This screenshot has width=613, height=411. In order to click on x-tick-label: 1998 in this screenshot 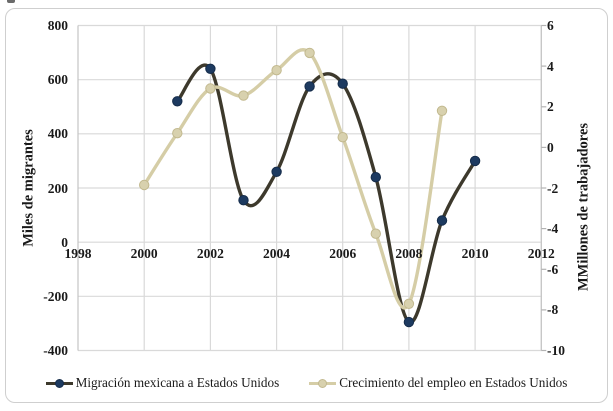, I will do `click(78, 253)`.